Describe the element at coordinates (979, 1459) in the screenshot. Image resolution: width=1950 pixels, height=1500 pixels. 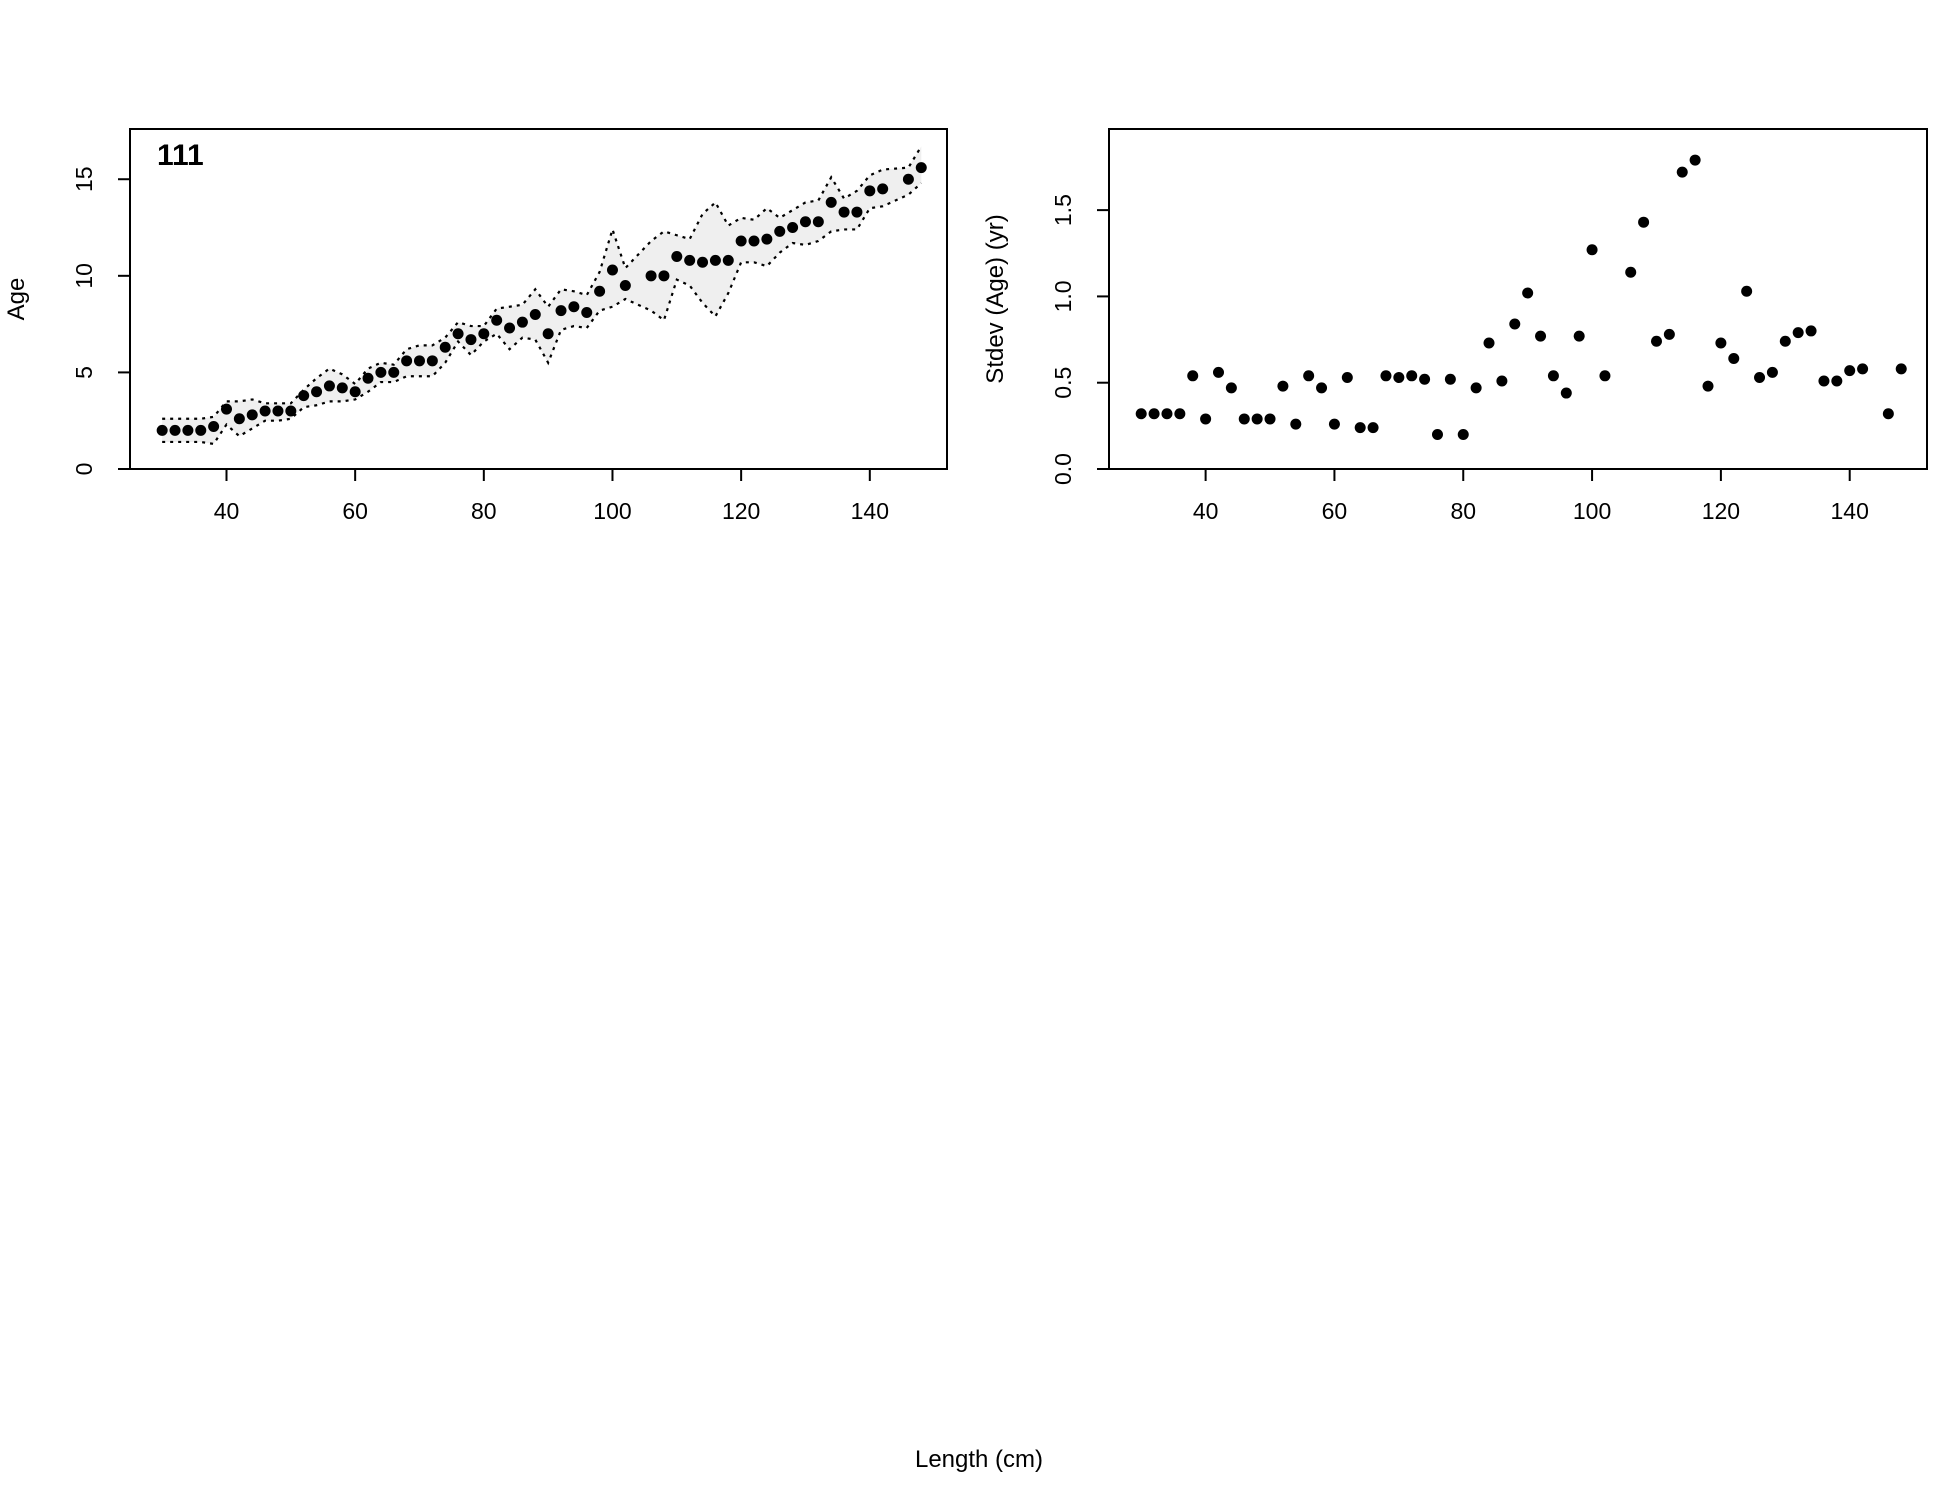
I see `x-axis-title: Length (cm)` at that location.